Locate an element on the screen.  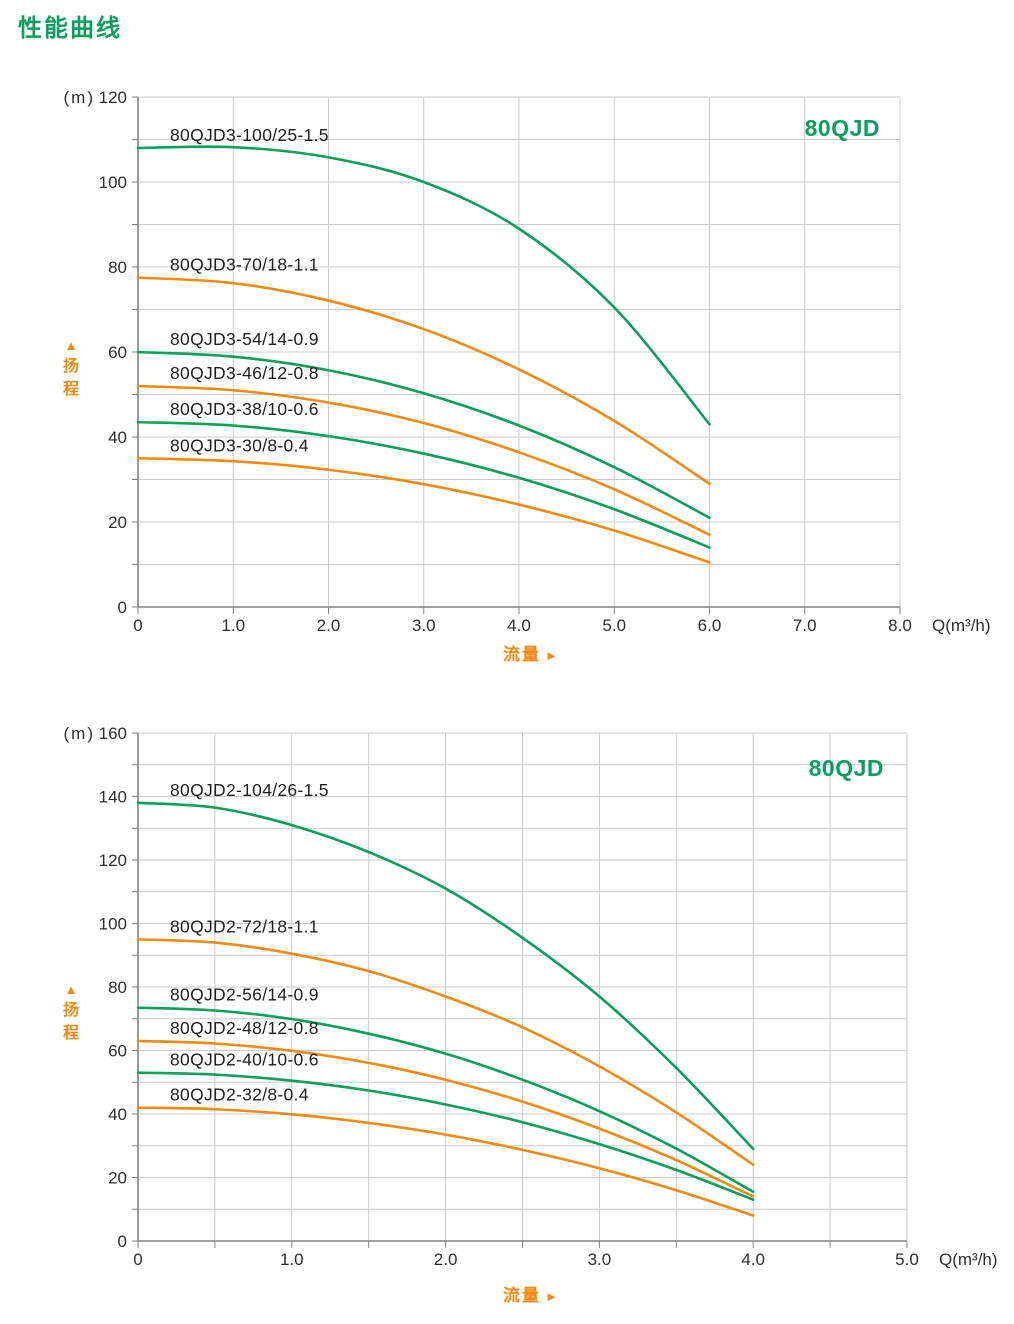
curve-label: 80QJD2-32/8-0.4 is located at coordinates (239, 1095).